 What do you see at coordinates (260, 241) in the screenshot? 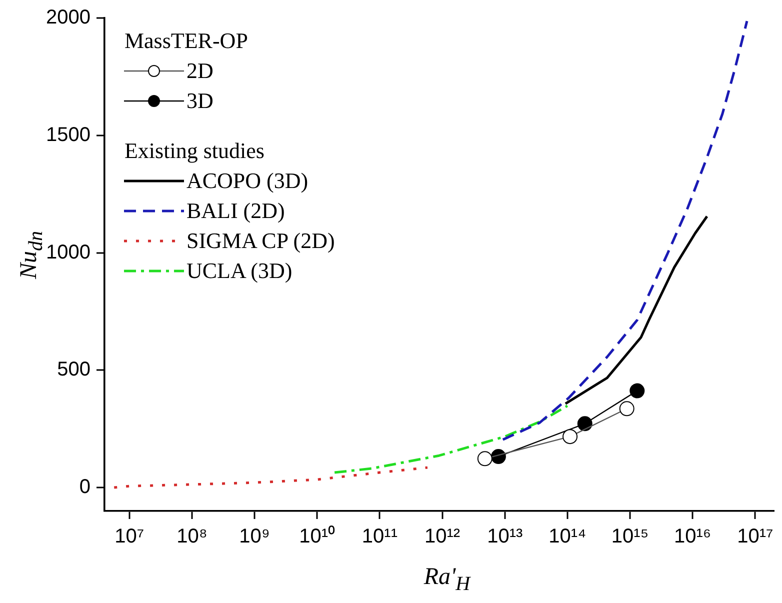
I see `legend-label: SIGMA CP (2D)` at bounding box center [260, 241].